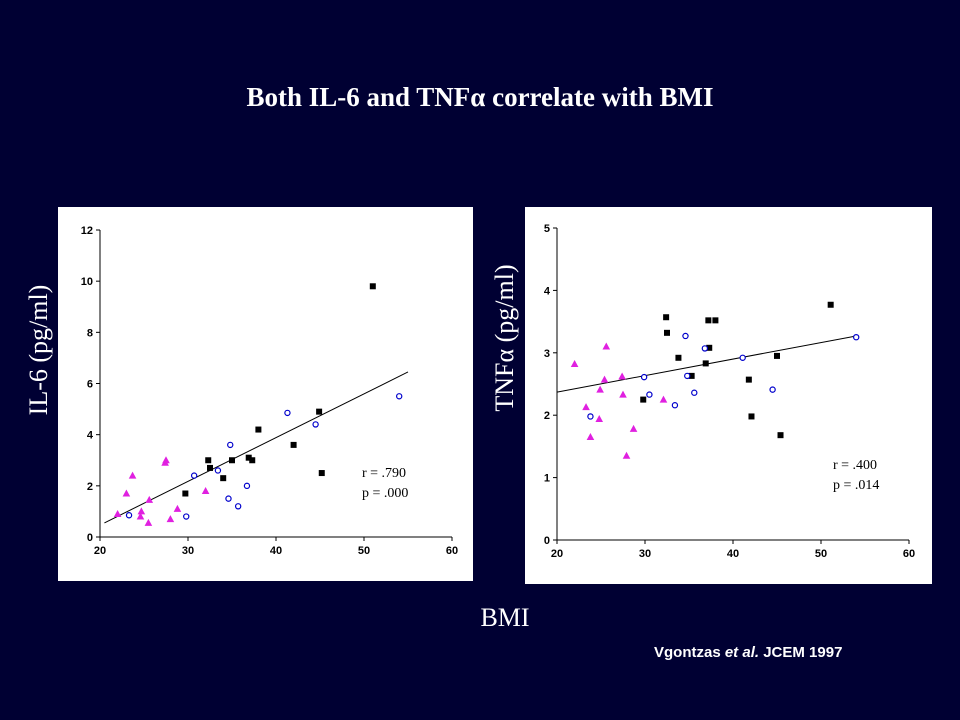 The width and height of the screenshot is (960, 720). Describe the element at coordinates (801, 652) in the screenshot. I see `citation-journal: JCEM 1997` at that location.